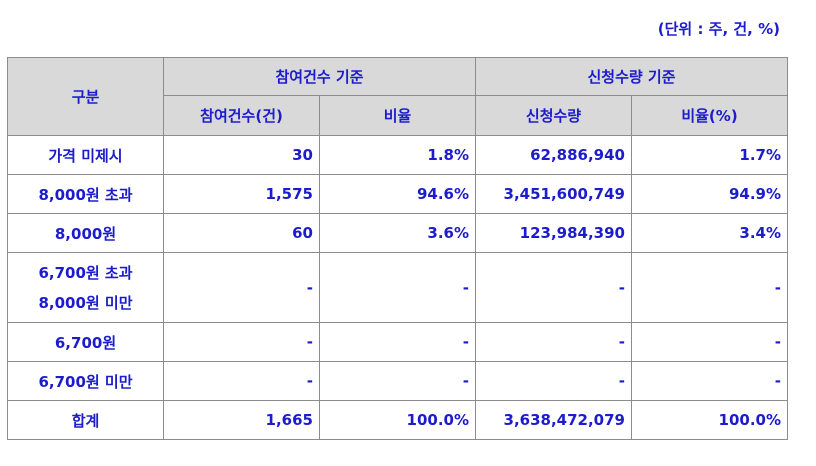 This screenshot has width=816, height=466. Describe the element at coordinates (85, 194) in the screenshot. I see `row-label: 8,000원 초과` at that location.